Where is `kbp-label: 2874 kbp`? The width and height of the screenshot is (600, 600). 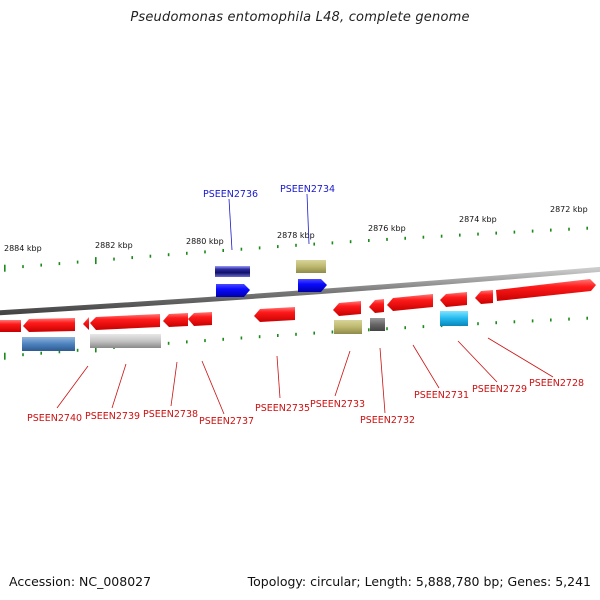
kbp-label: 2874 kbp is located at coordinates (478, 219).